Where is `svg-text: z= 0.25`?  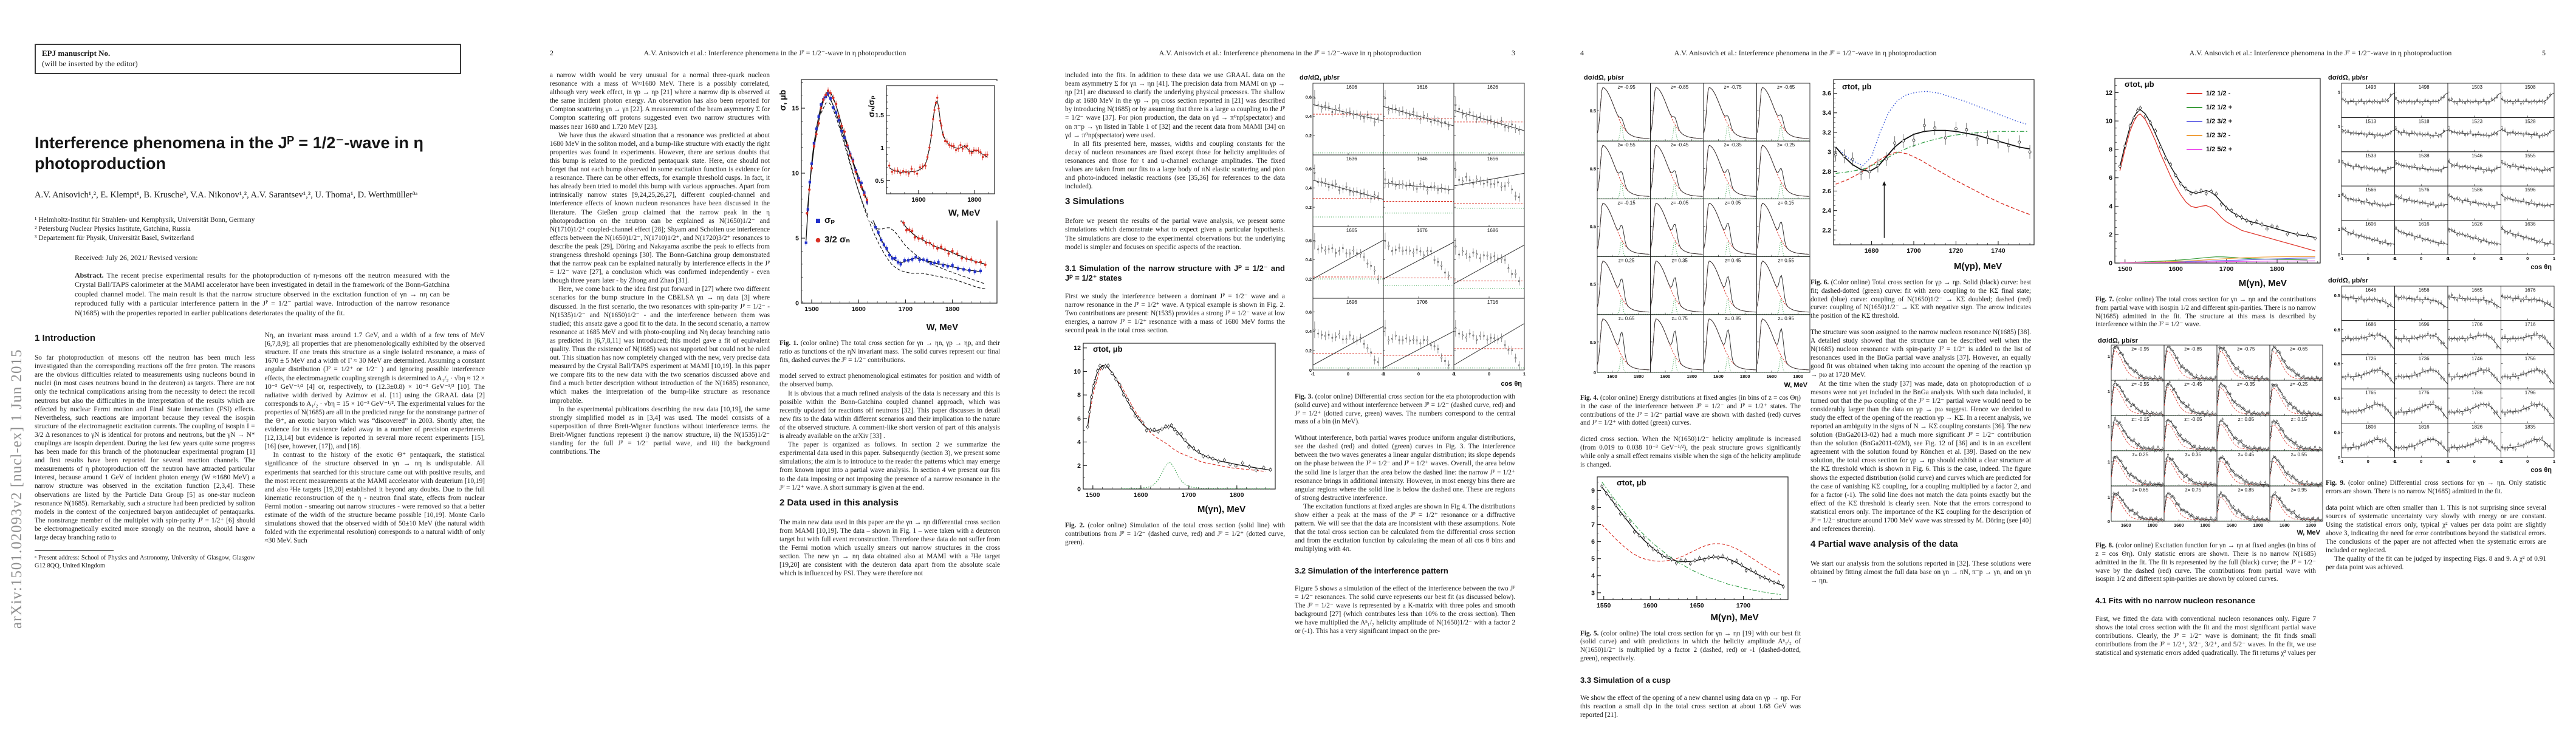 svg-text: z= 0.25 is located at coordinates (1627, 261).